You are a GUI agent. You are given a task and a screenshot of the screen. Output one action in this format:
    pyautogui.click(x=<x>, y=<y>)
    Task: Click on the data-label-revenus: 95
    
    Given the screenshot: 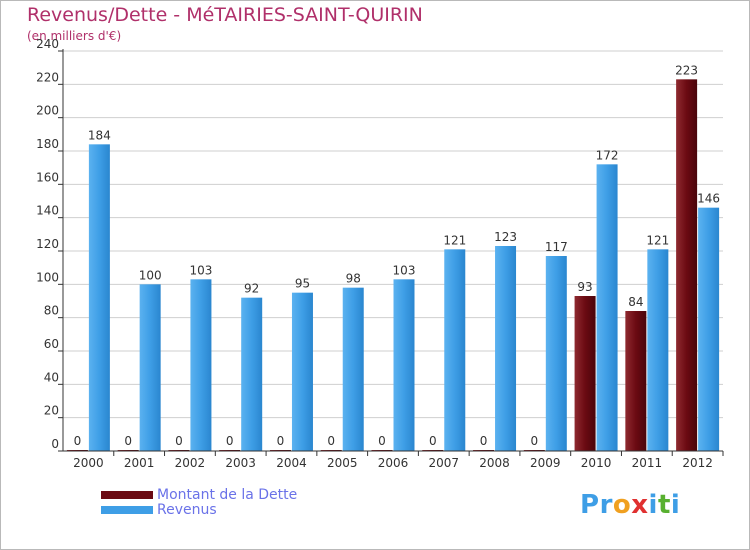 What is the action you would take?
    pyautogui.click(x=302, y=284)
    